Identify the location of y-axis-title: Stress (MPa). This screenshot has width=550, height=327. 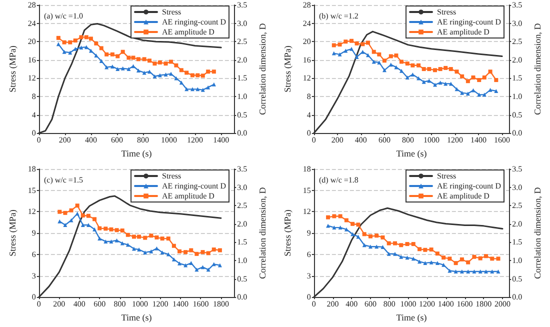
(13, 233).